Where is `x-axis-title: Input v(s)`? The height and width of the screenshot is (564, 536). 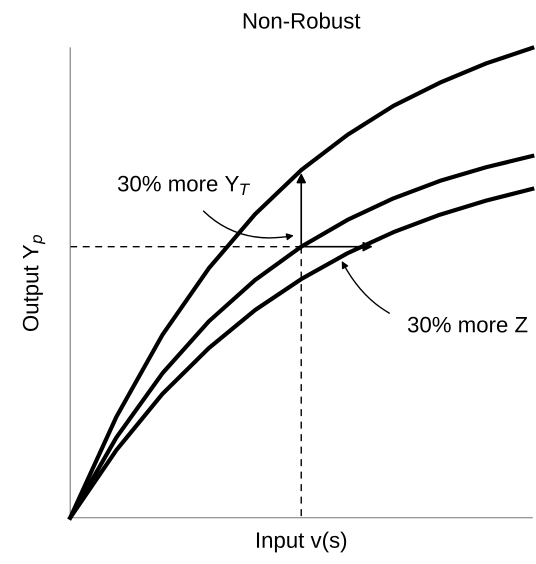 x-axis-title: Input v(s) is located at coordinates (301, 542).